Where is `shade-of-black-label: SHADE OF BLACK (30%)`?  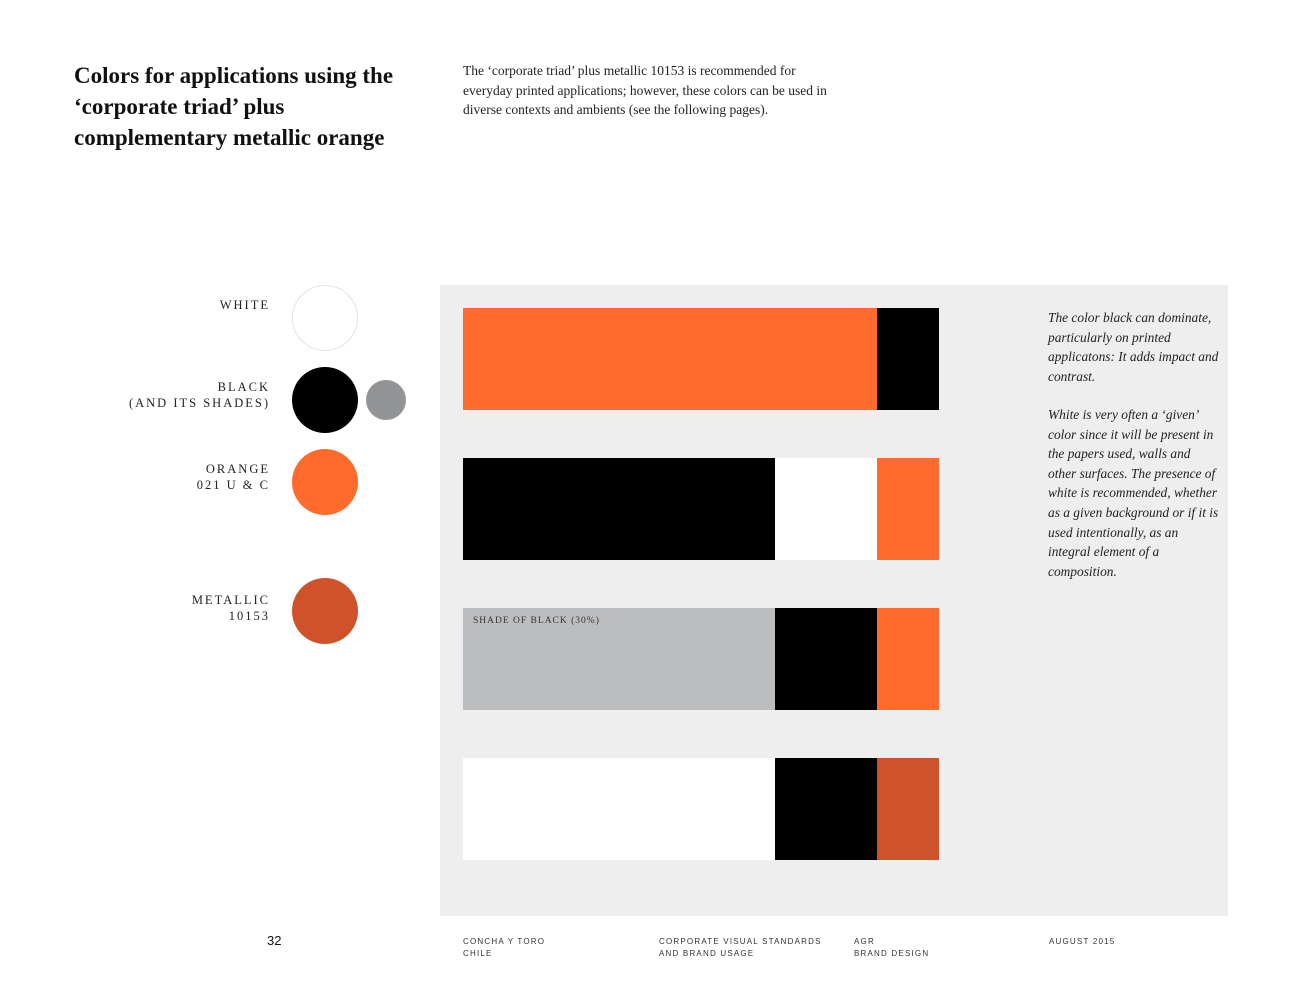
shade-of-black-label: SHADE OF BLACK (30%) is located at coordinates (536, 621).